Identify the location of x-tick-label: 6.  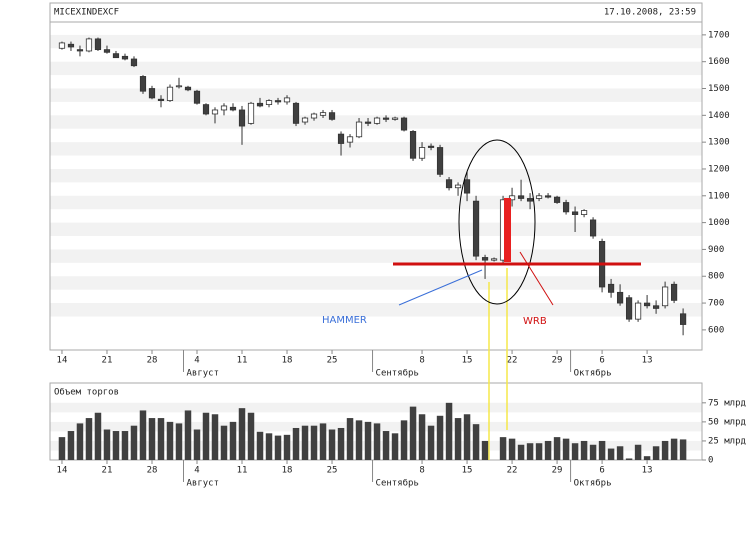
(601, 471).